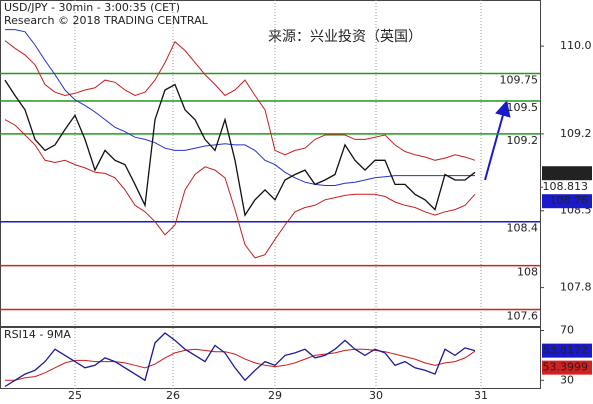  What do you see at coordinates (569, 200) in the screenshot?
I see `value-label: 108.76` at bounding box center [569, 200].